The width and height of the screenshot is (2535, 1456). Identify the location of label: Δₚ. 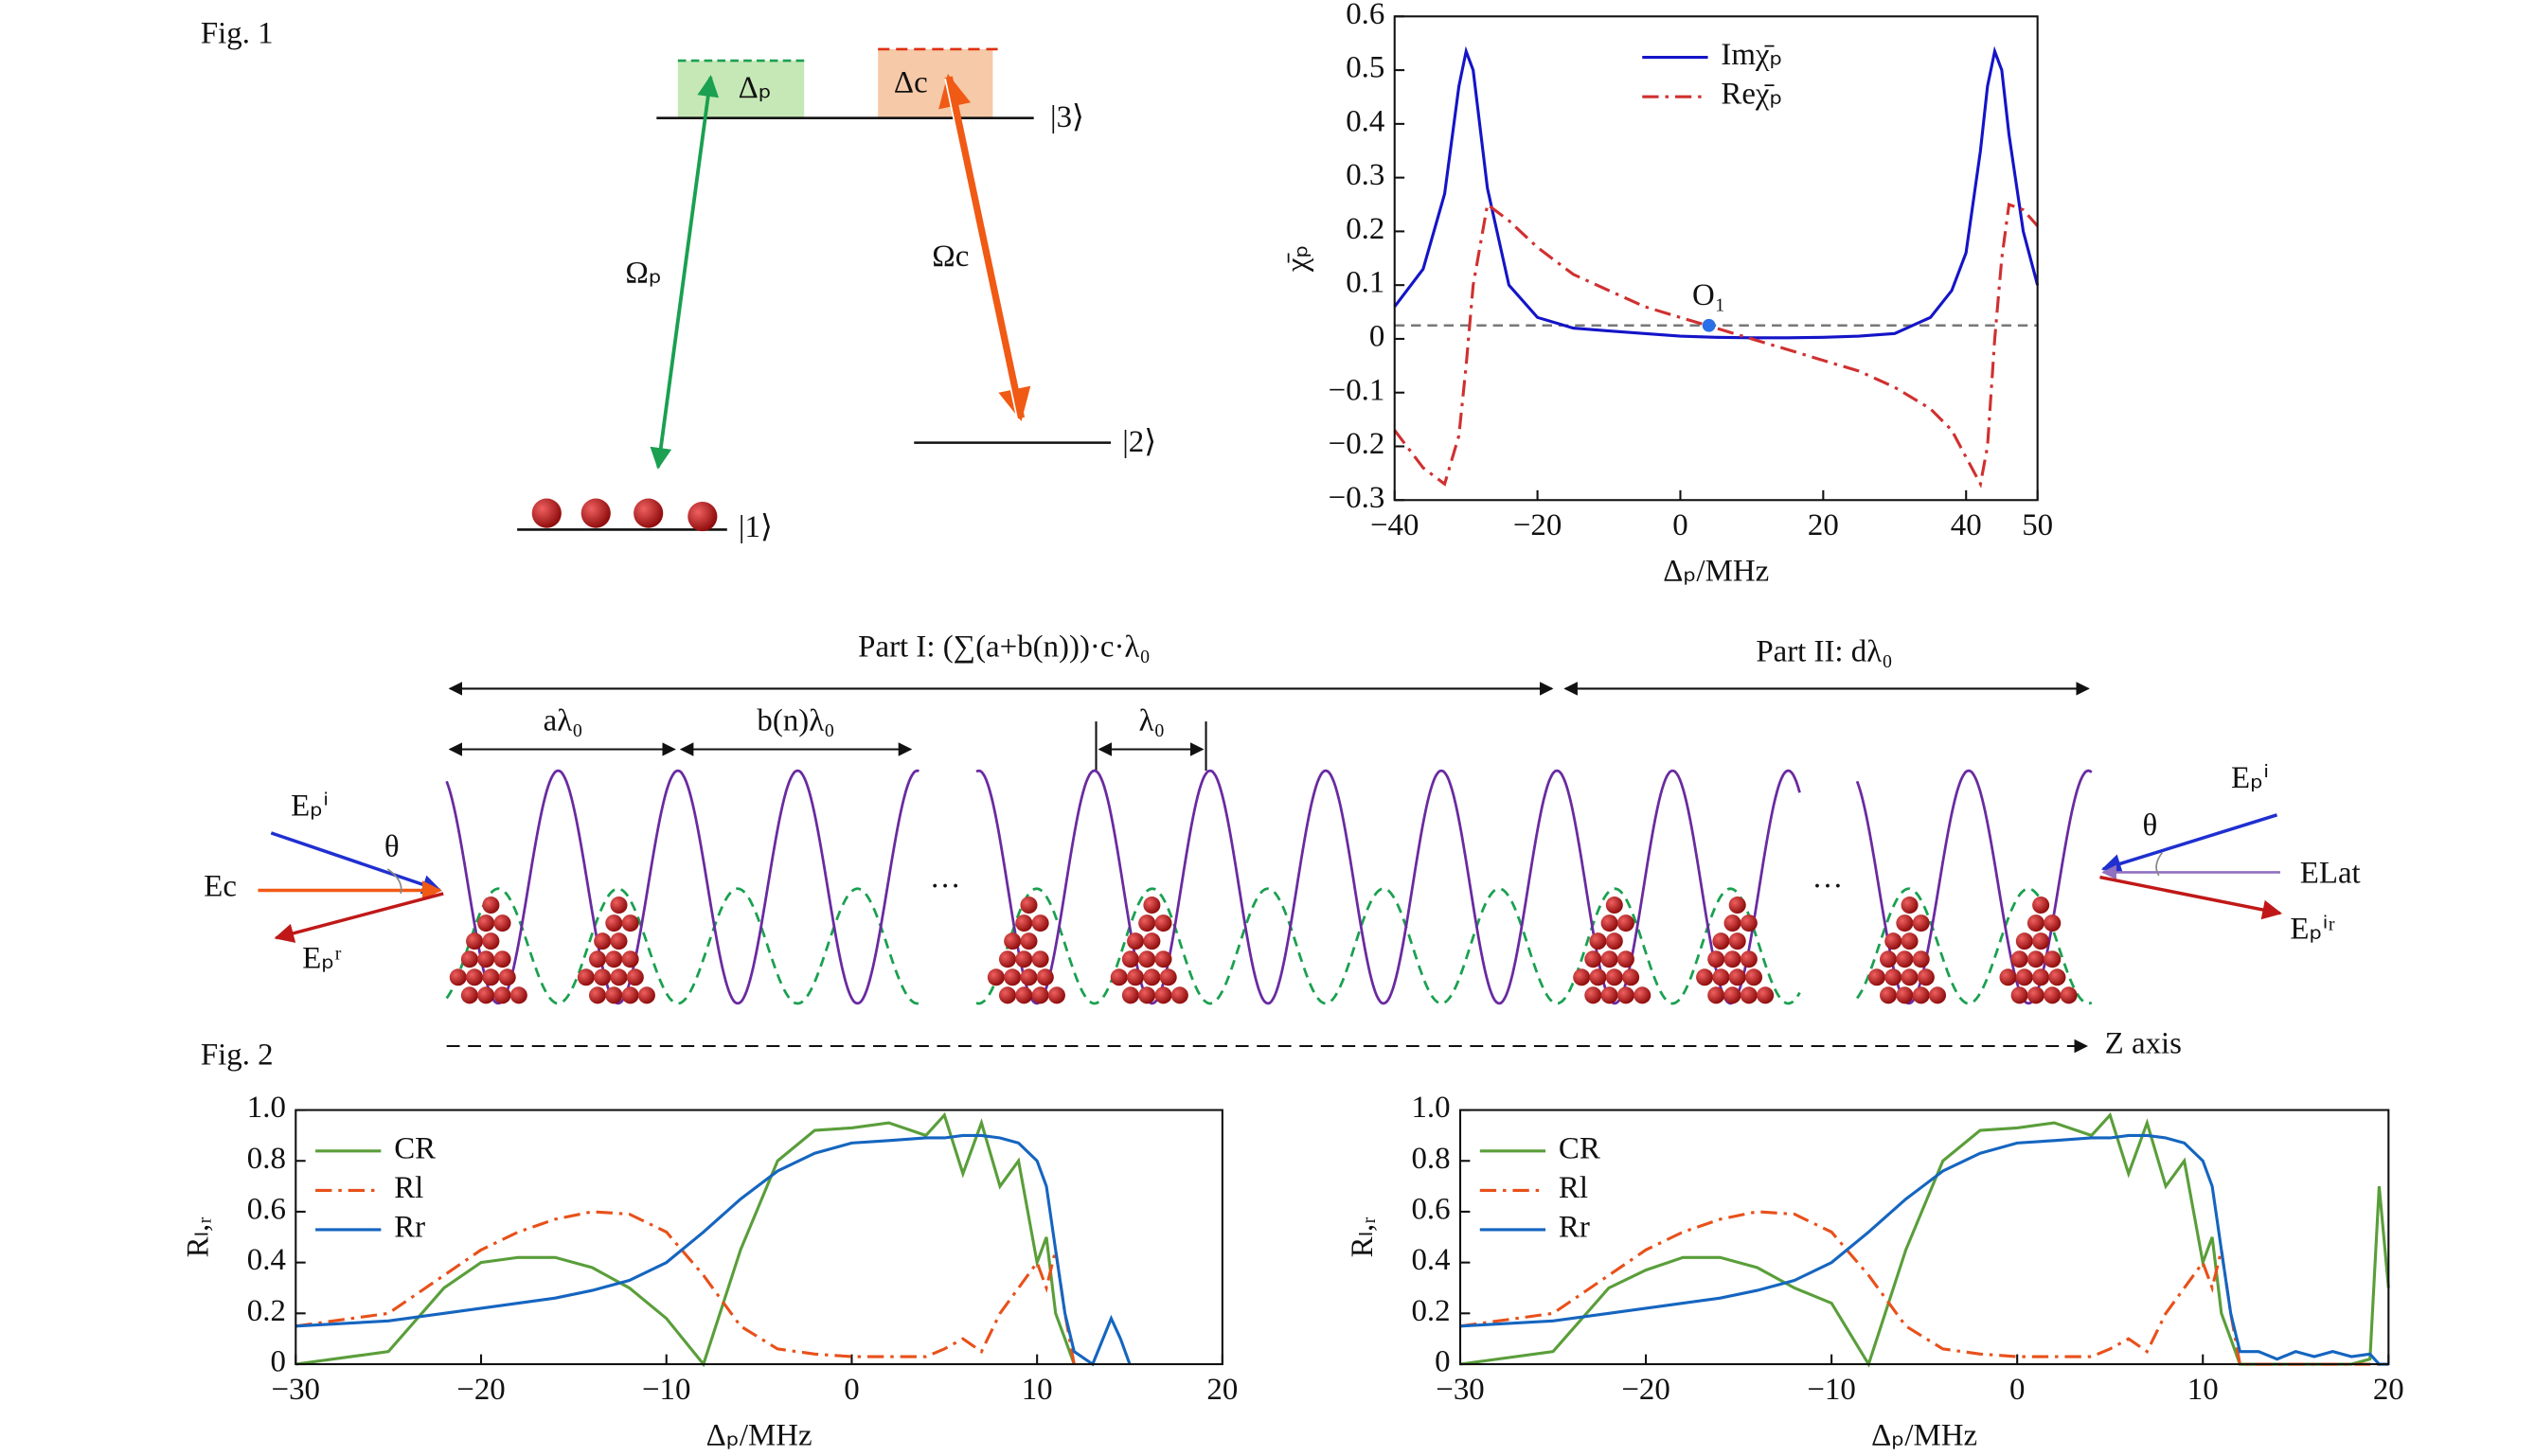
(755, 88).